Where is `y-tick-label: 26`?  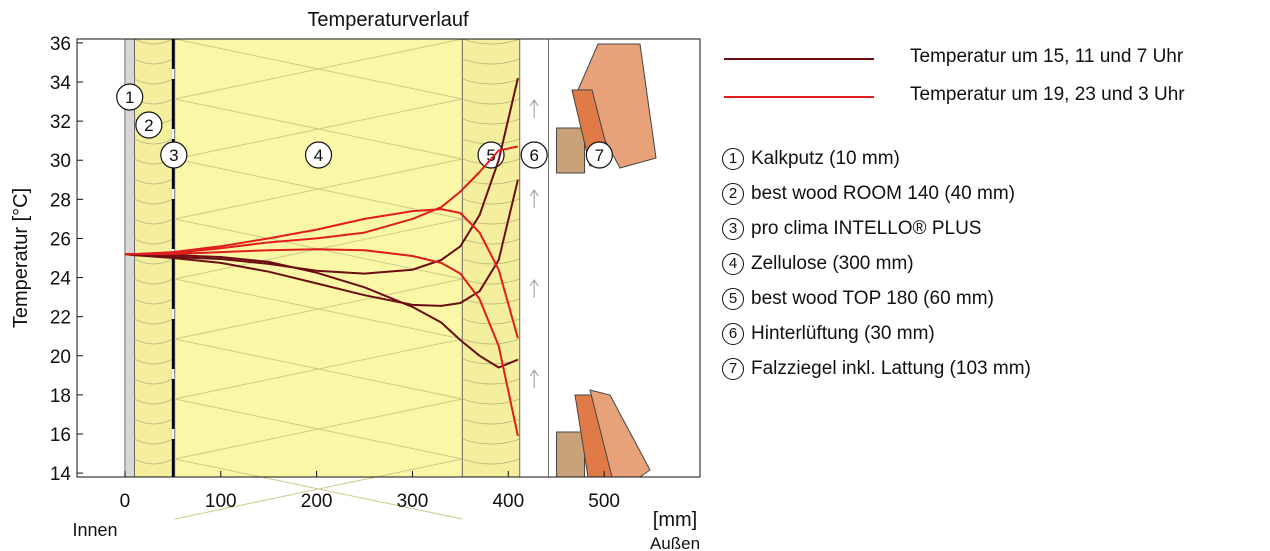 y-tick-label: 26 is located at coordinates (60, 239).